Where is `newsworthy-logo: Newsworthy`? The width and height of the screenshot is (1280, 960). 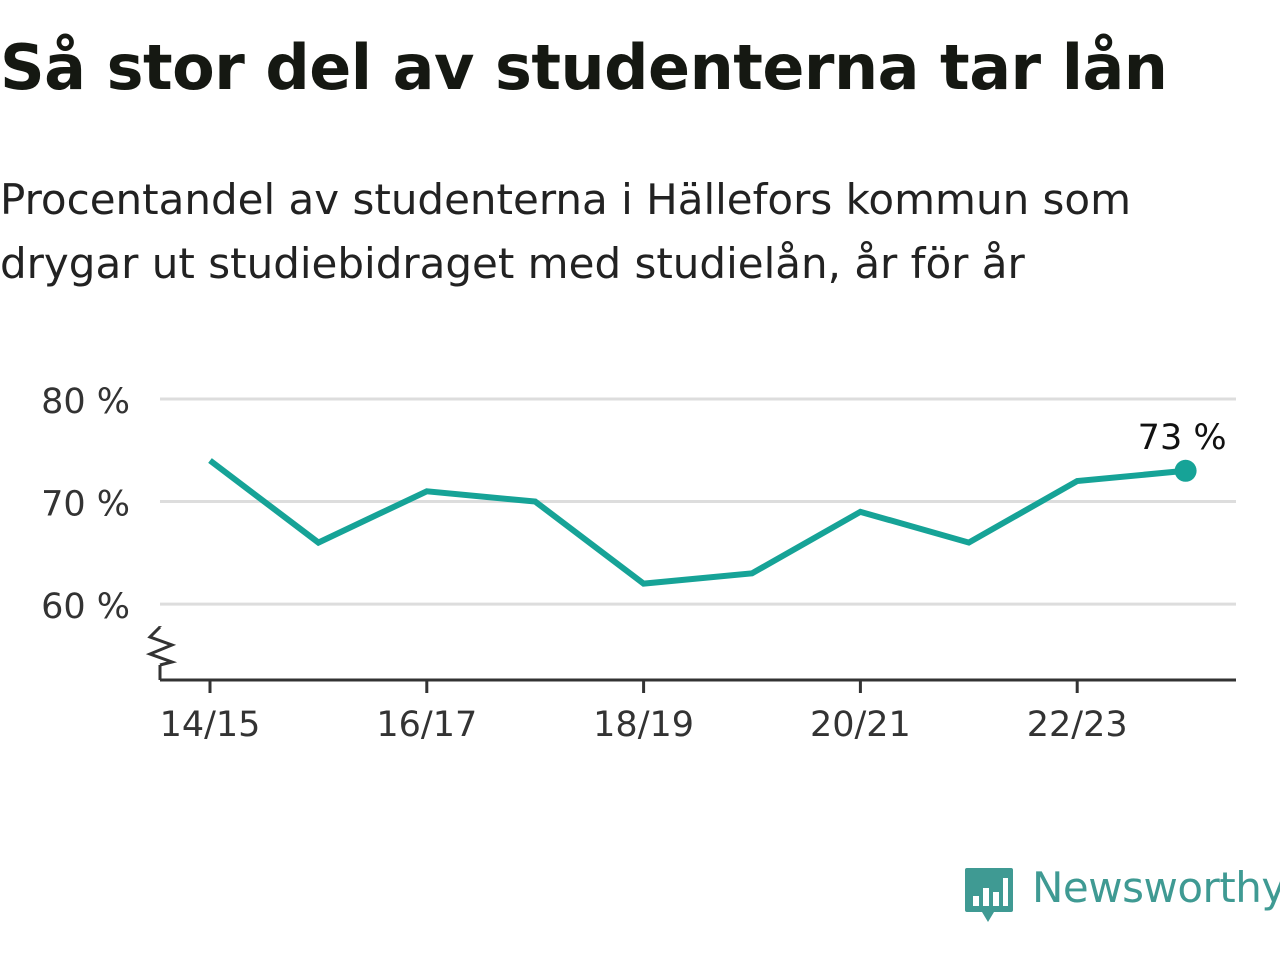
newsworthy-logo: Newsworthy is located at coordinates (1122, 895).